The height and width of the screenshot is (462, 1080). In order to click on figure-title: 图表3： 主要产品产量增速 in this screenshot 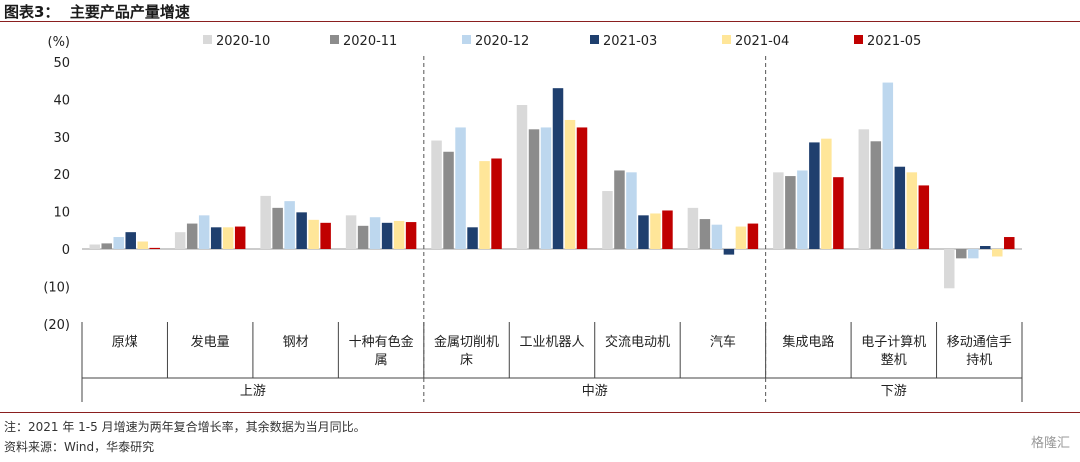, I will do `click(97, 12)`.